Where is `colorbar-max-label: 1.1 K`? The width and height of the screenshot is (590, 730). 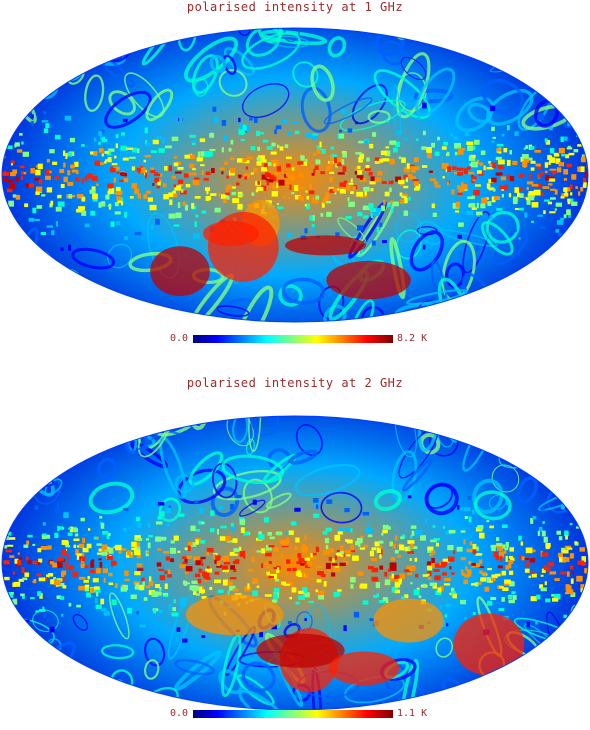 colorbar-max-label: 1.1 K is located at coordinates (412, 713).